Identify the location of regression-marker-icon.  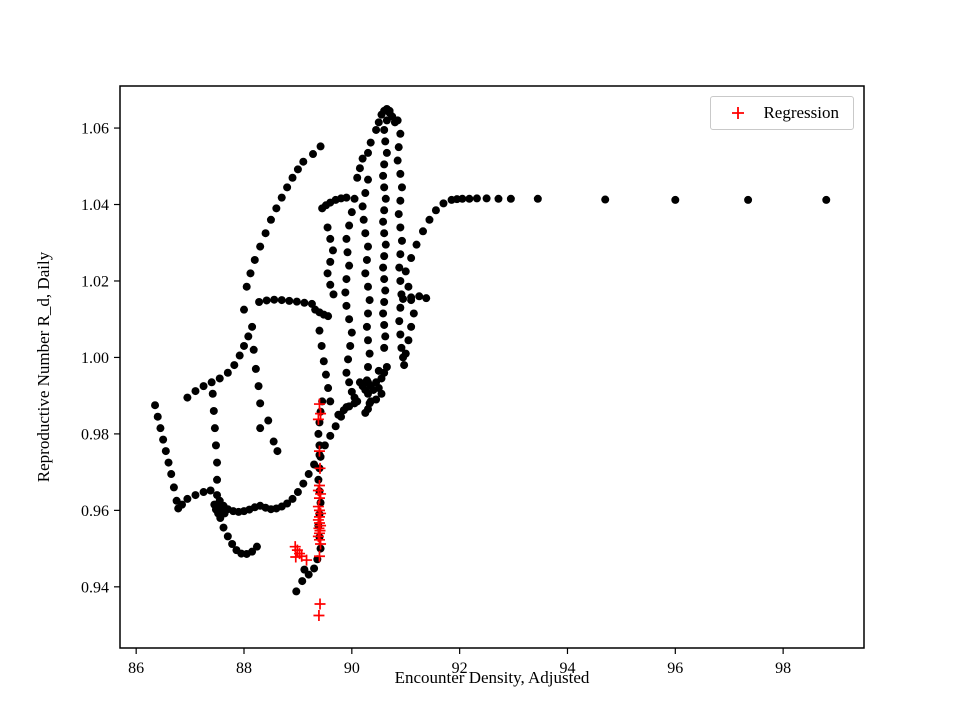
(738, 113).